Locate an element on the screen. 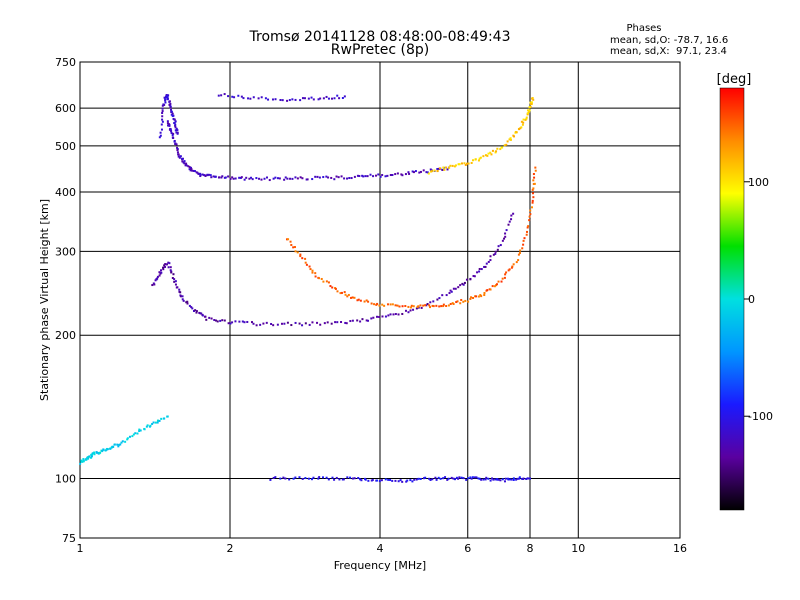 This screenshot has width=800, height=600. y-tick-label: 500 is located at coordinates (65, 146).